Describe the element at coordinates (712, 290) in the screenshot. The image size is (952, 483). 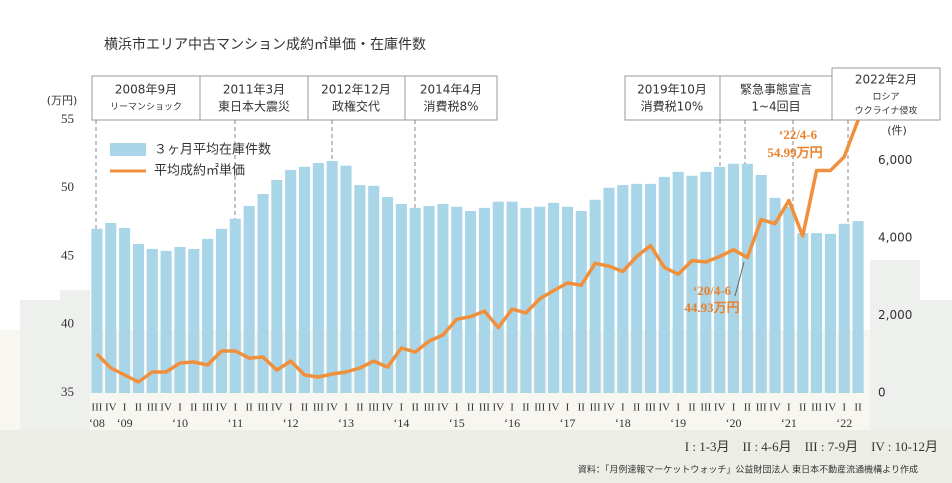
I see `annotation: ‘20/4-6` at that location.